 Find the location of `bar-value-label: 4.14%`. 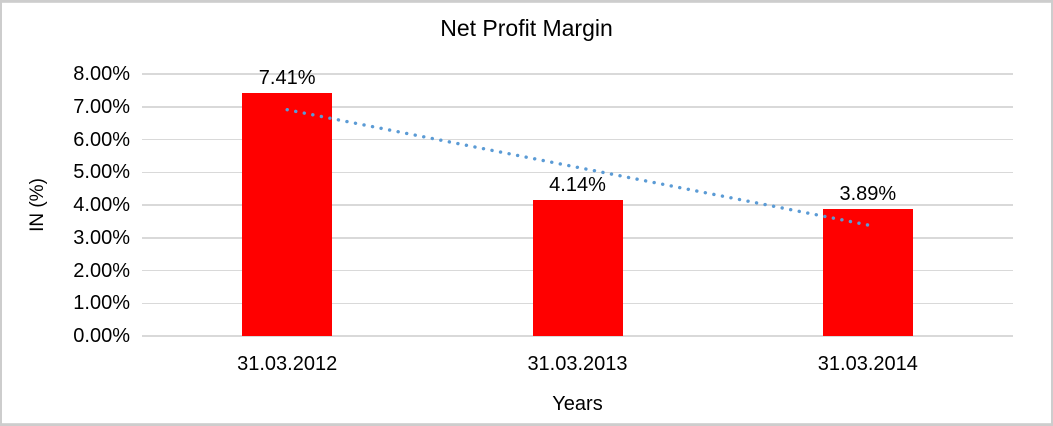

bar-value-label: 4.14% is located at coordinates (577, 185).